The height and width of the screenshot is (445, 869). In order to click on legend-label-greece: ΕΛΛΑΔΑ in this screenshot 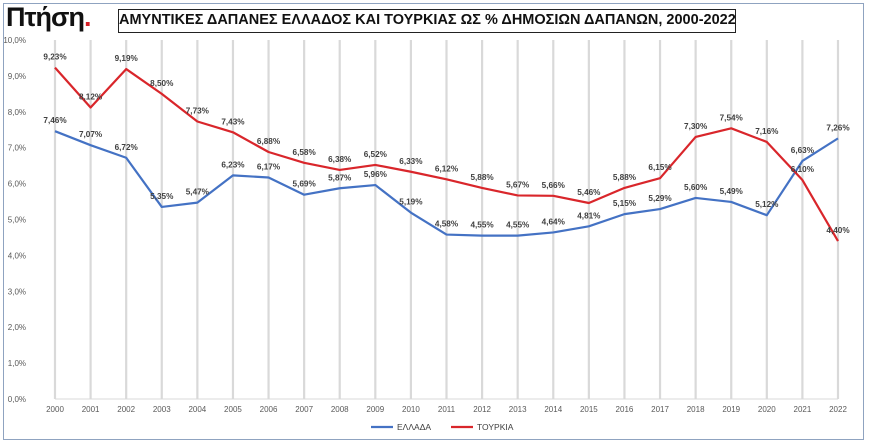, I will do `click(414, 427)`.